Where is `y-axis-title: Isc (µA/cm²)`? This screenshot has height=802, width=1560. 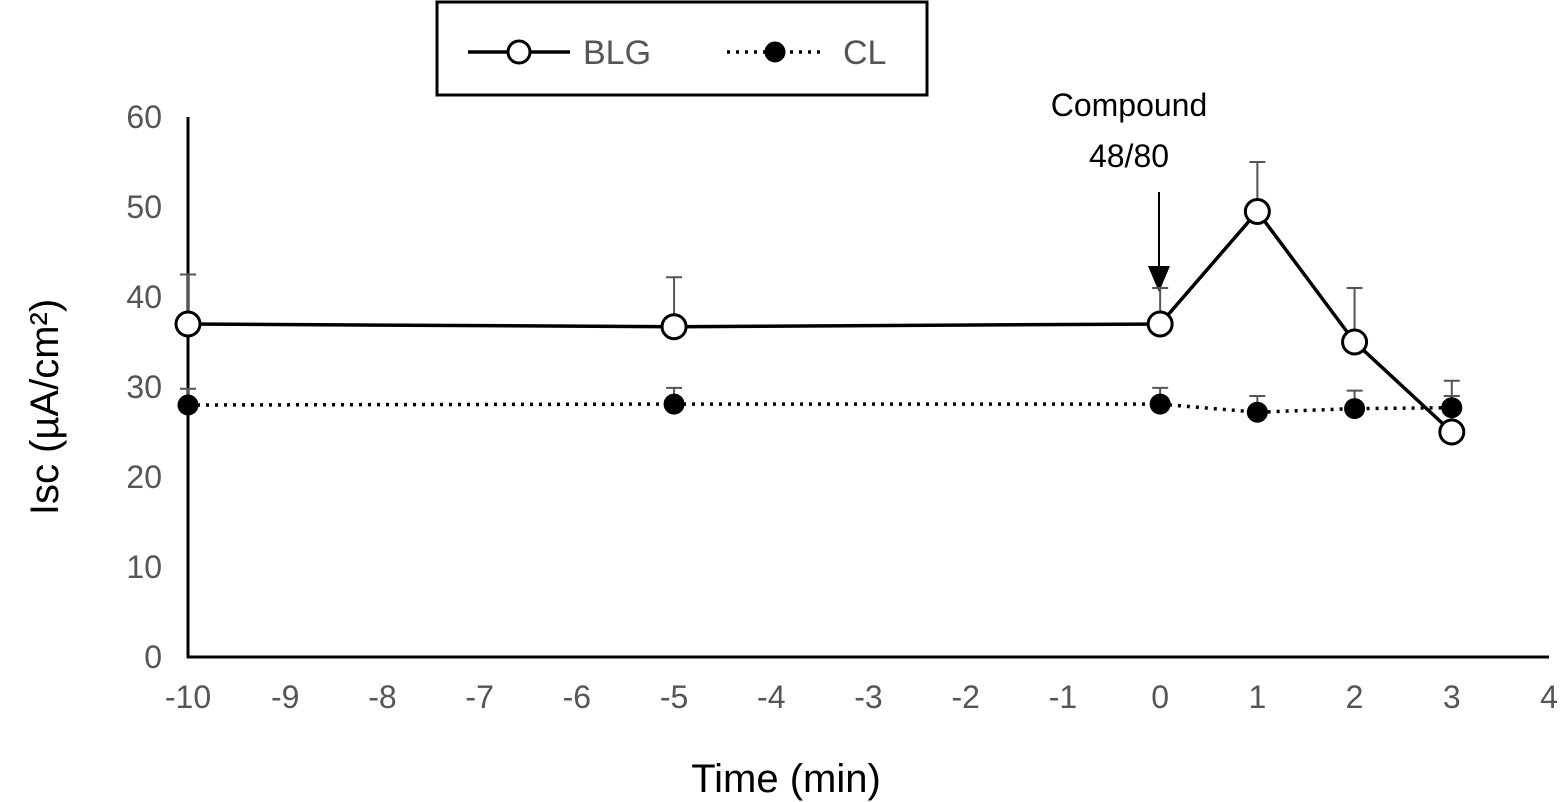 y-axis-title: Isc (µA/cm²) is located at coordinates (45, 407).